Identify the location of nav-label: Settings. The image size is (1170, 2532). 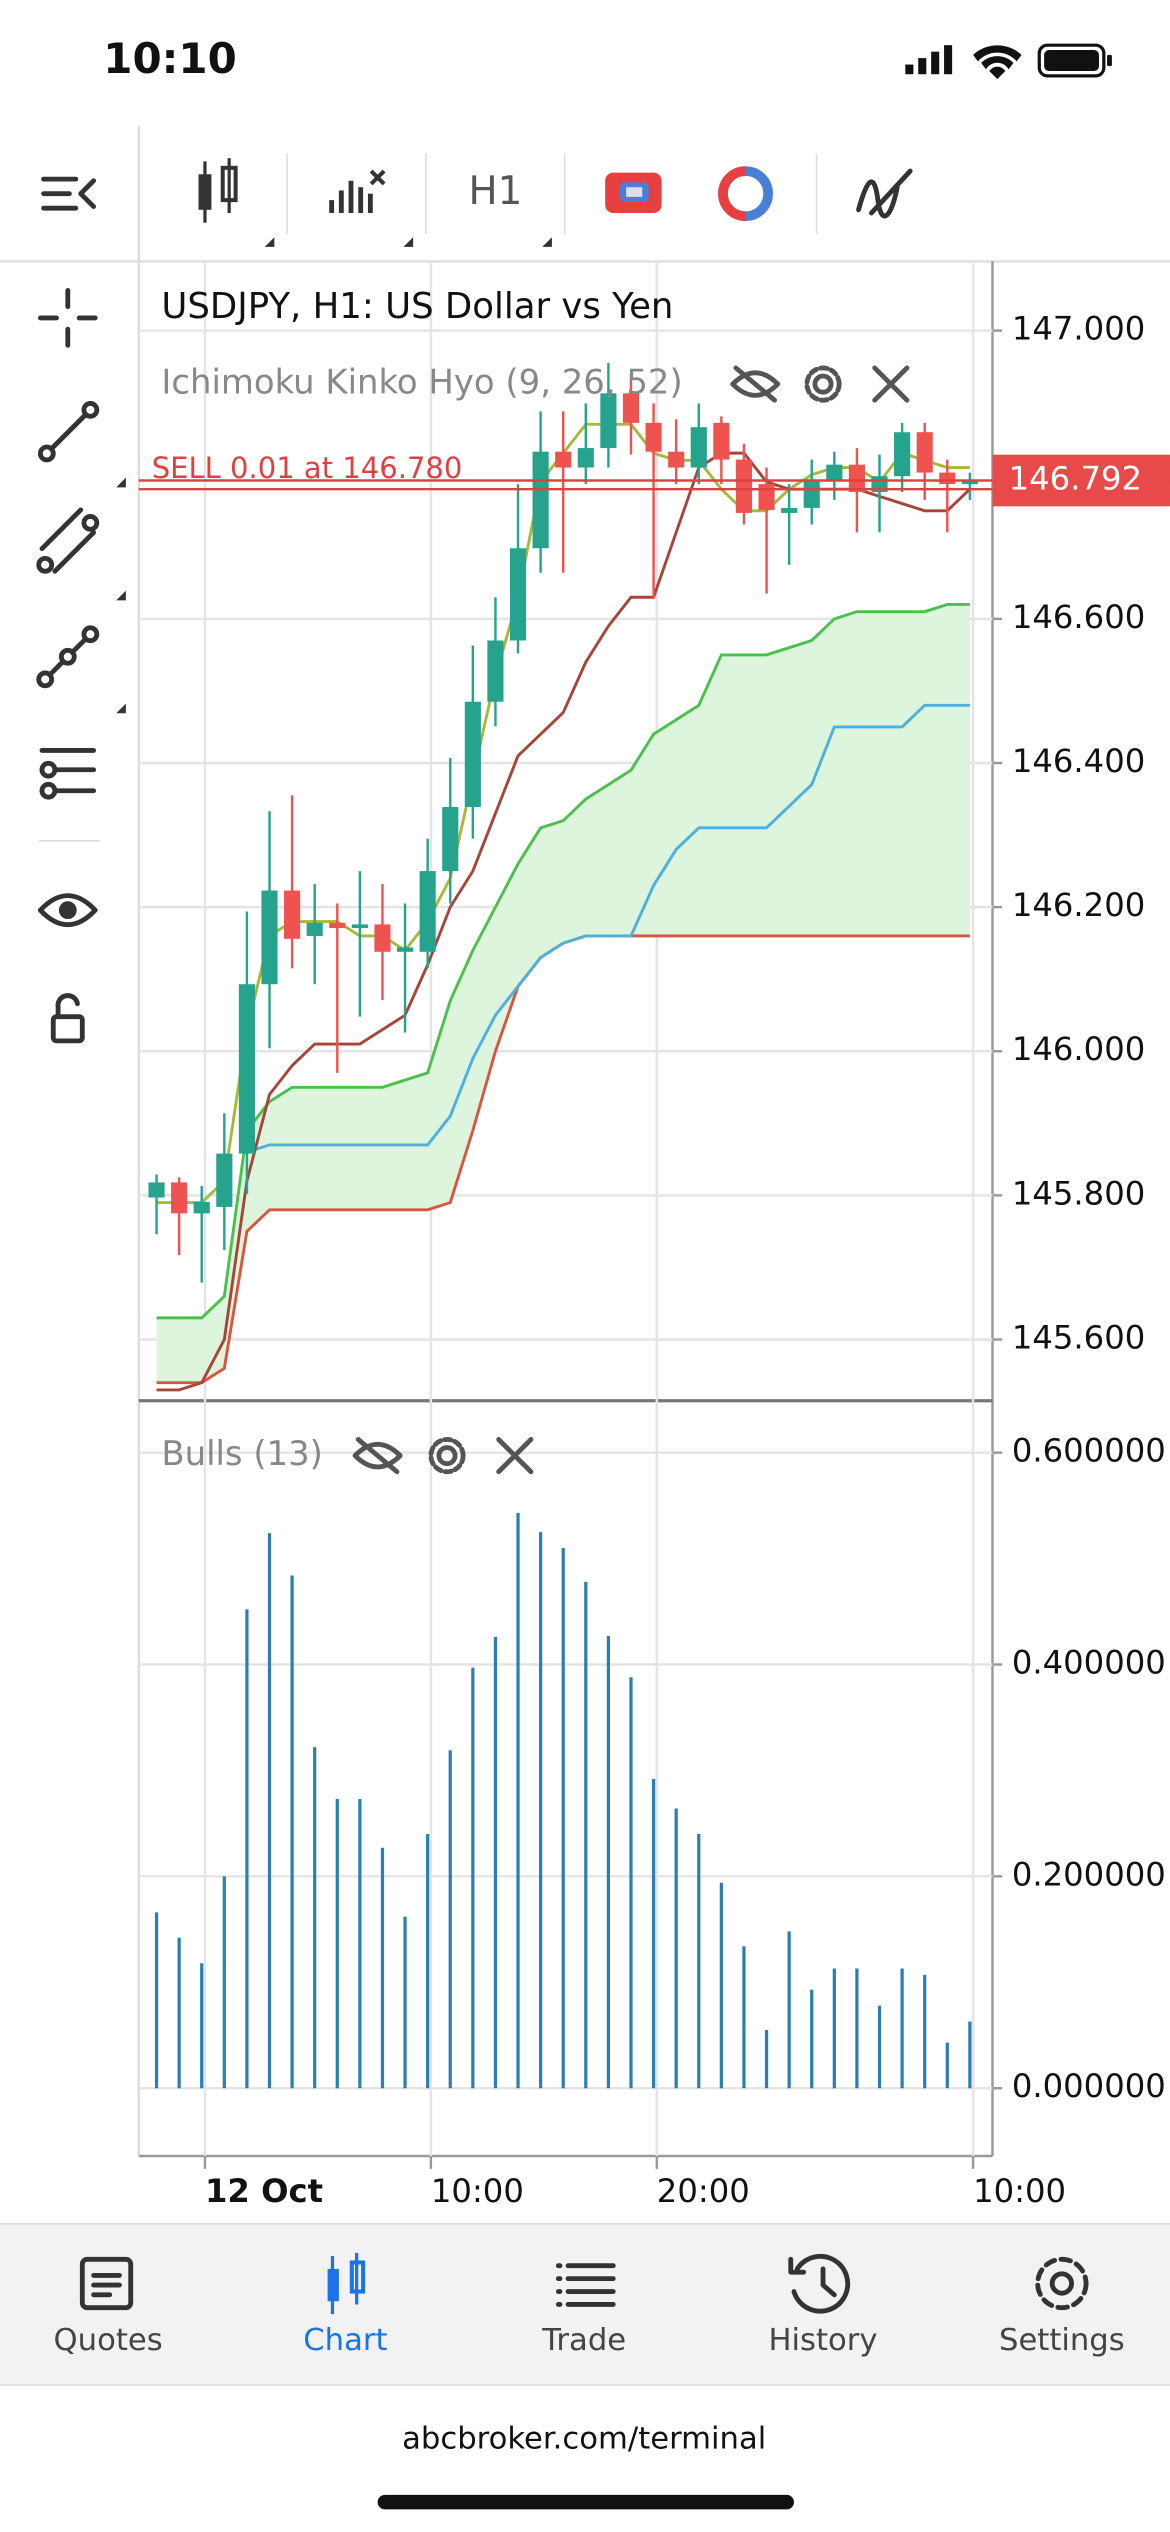
(1062, 2340).